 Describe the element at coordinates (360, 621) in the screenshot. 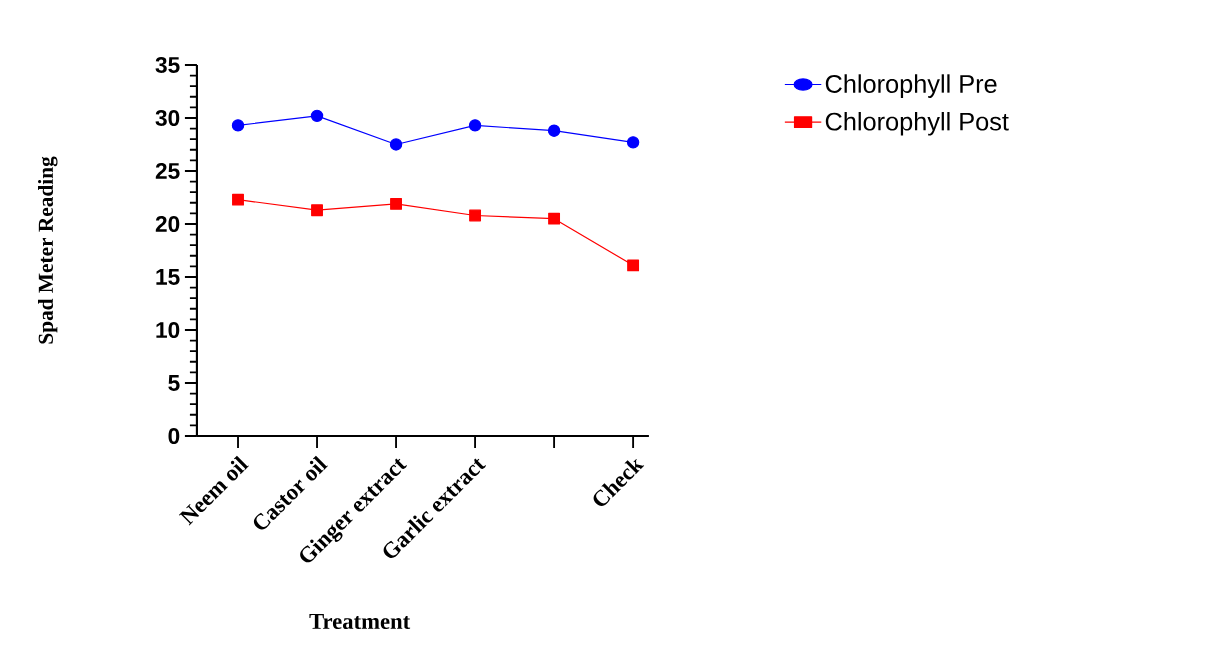

I see `x-axis-title: Treatment` at that location.